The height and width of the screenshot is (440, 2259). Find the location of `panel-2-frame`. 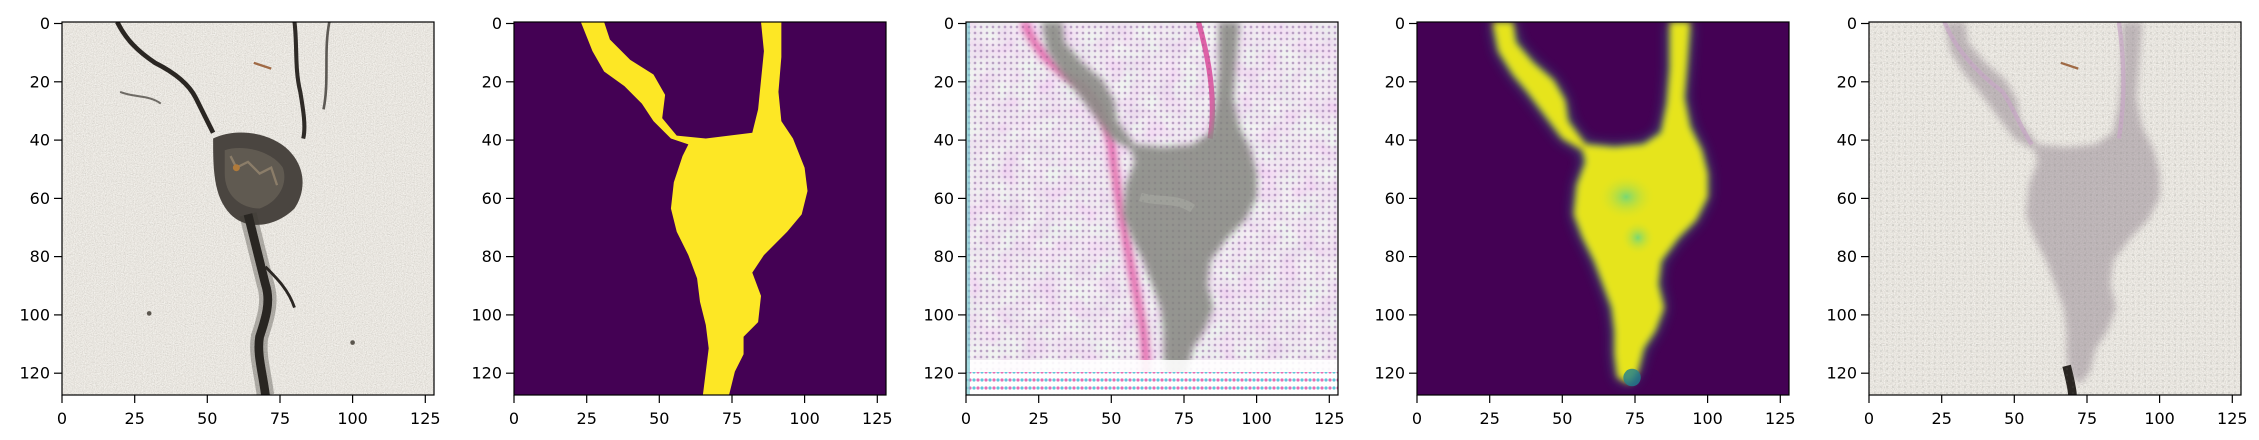

panel-2-frame is located at coordinates (700, 208).